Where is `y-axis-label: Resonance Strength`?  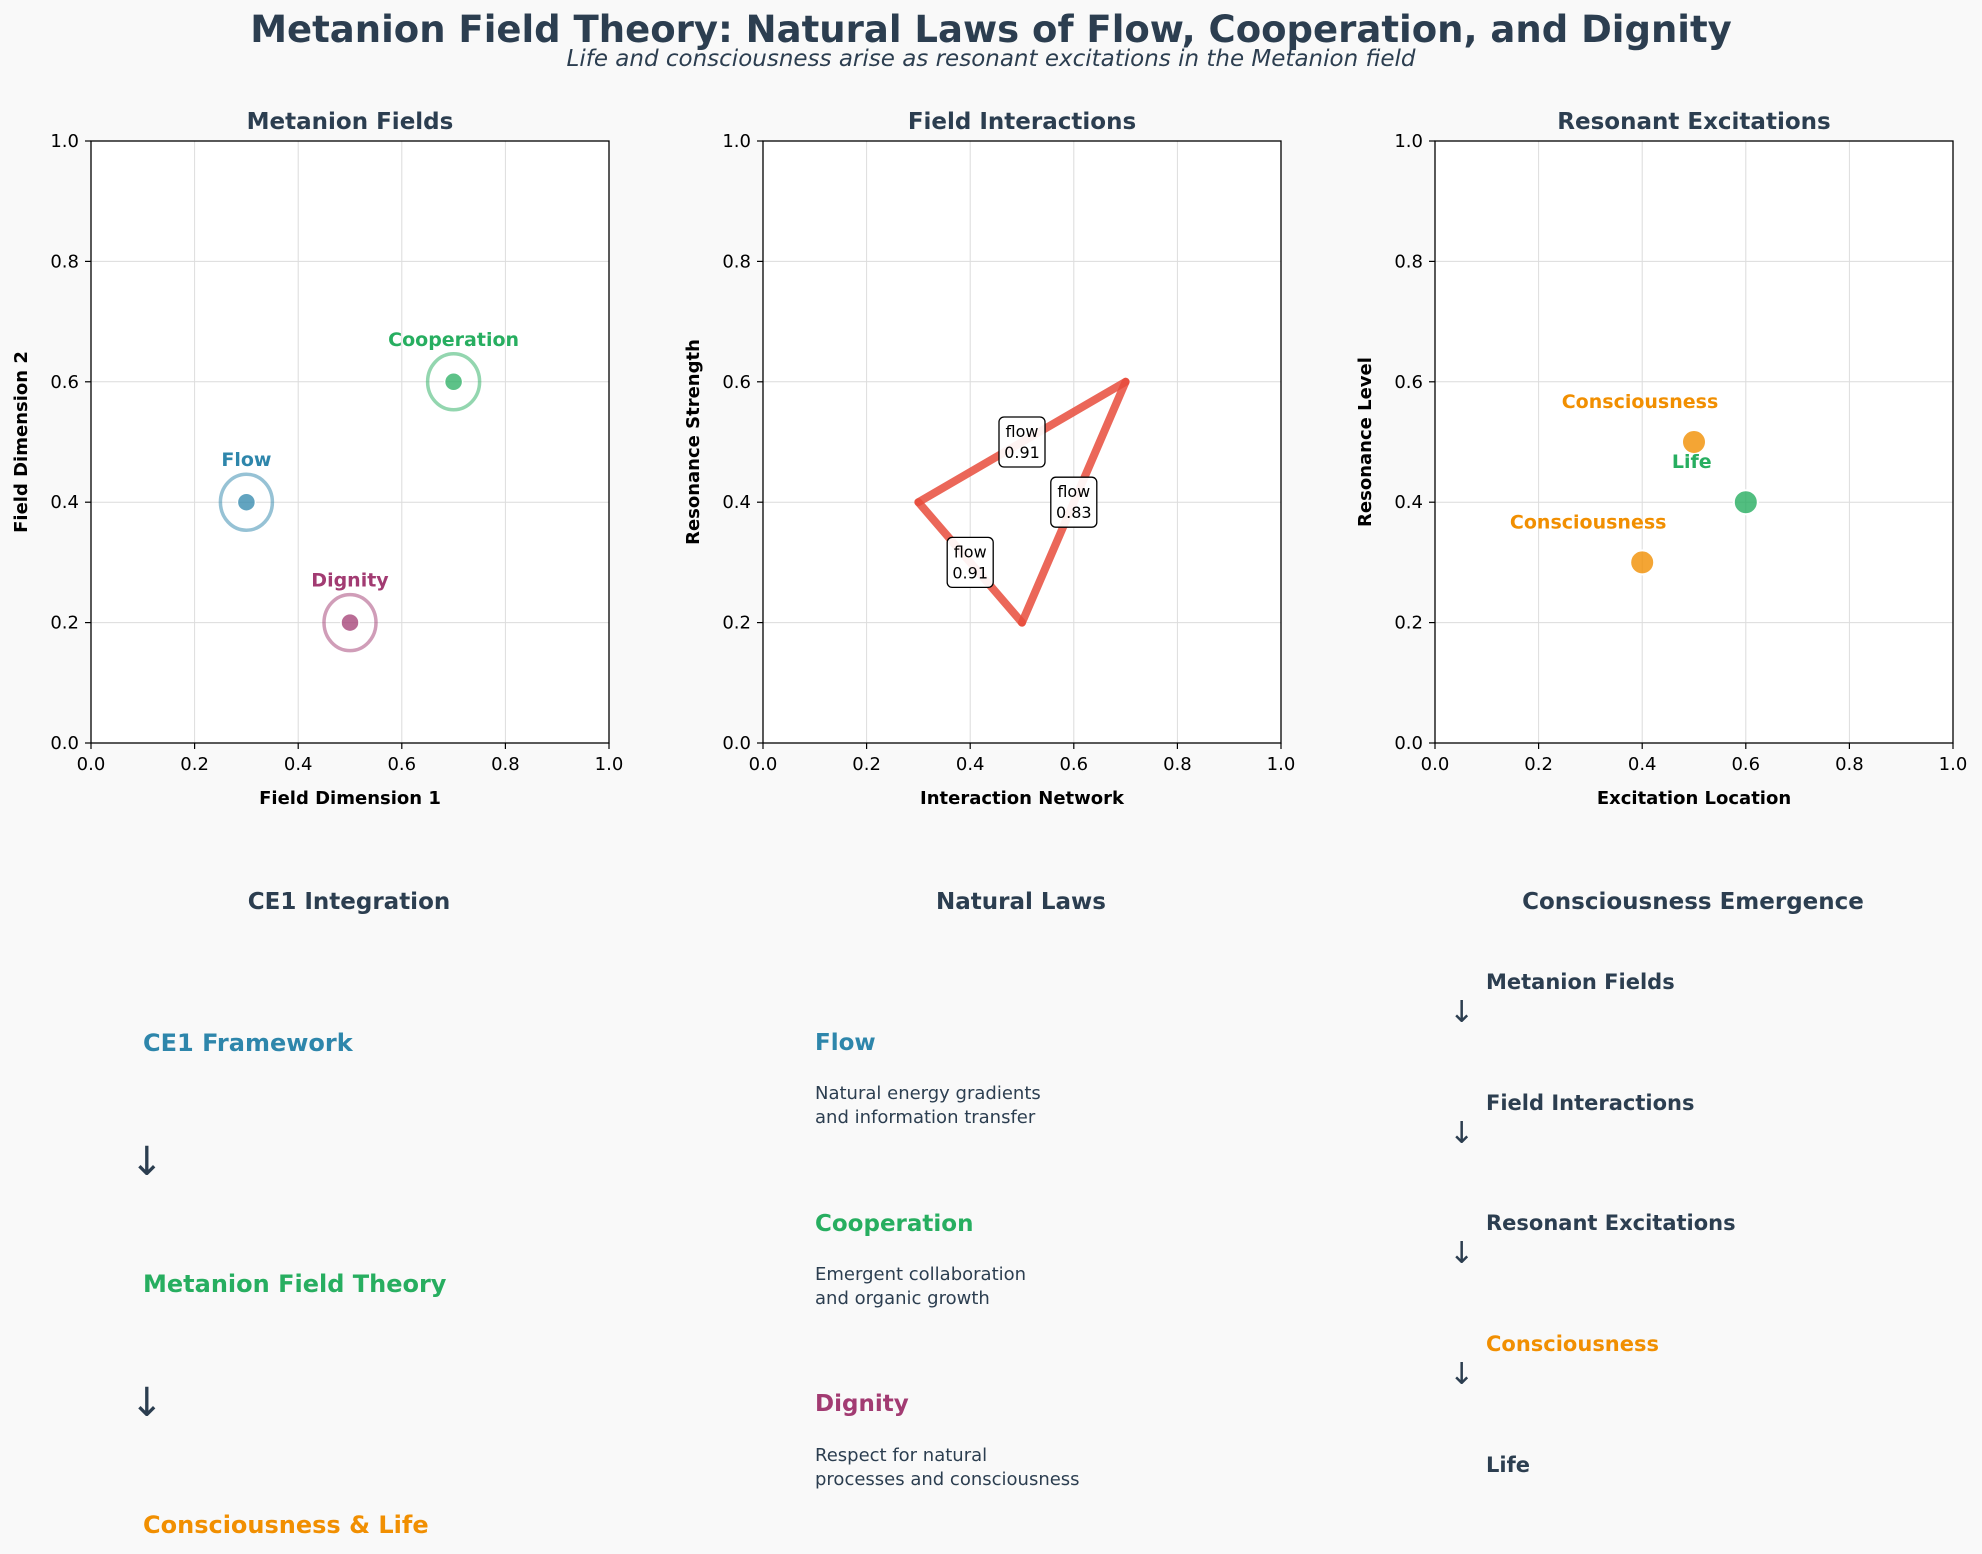 y-axis-label: Resonance Strength is located at coordinates (693, 442).